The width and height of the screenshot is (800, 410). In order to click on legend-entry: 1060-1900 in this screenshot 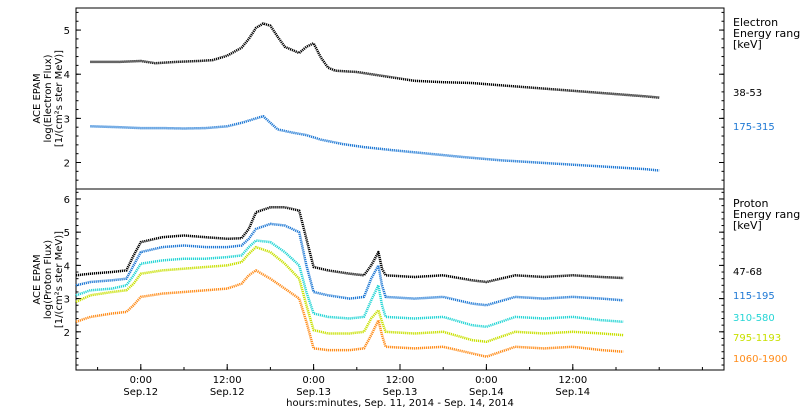, I will do `click(760, 359)`.